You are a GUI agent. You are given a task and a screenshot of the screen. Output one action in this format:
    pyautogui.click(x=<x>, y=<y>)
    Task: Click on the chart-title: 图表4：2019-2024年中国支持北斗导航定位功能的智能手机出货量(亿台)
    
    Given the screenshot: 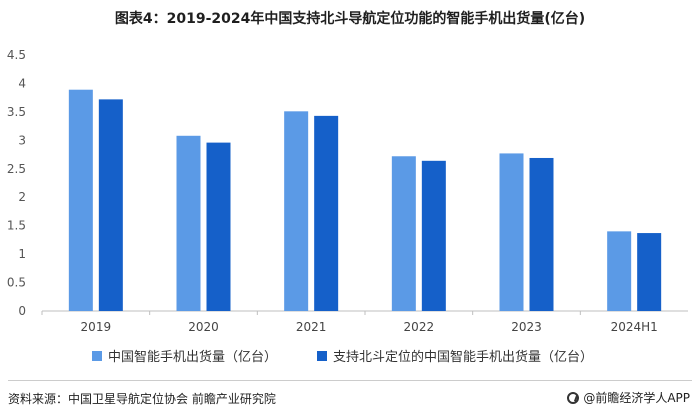 What is the action you would take?
    pyautogui.click(x=350, y=19)
    